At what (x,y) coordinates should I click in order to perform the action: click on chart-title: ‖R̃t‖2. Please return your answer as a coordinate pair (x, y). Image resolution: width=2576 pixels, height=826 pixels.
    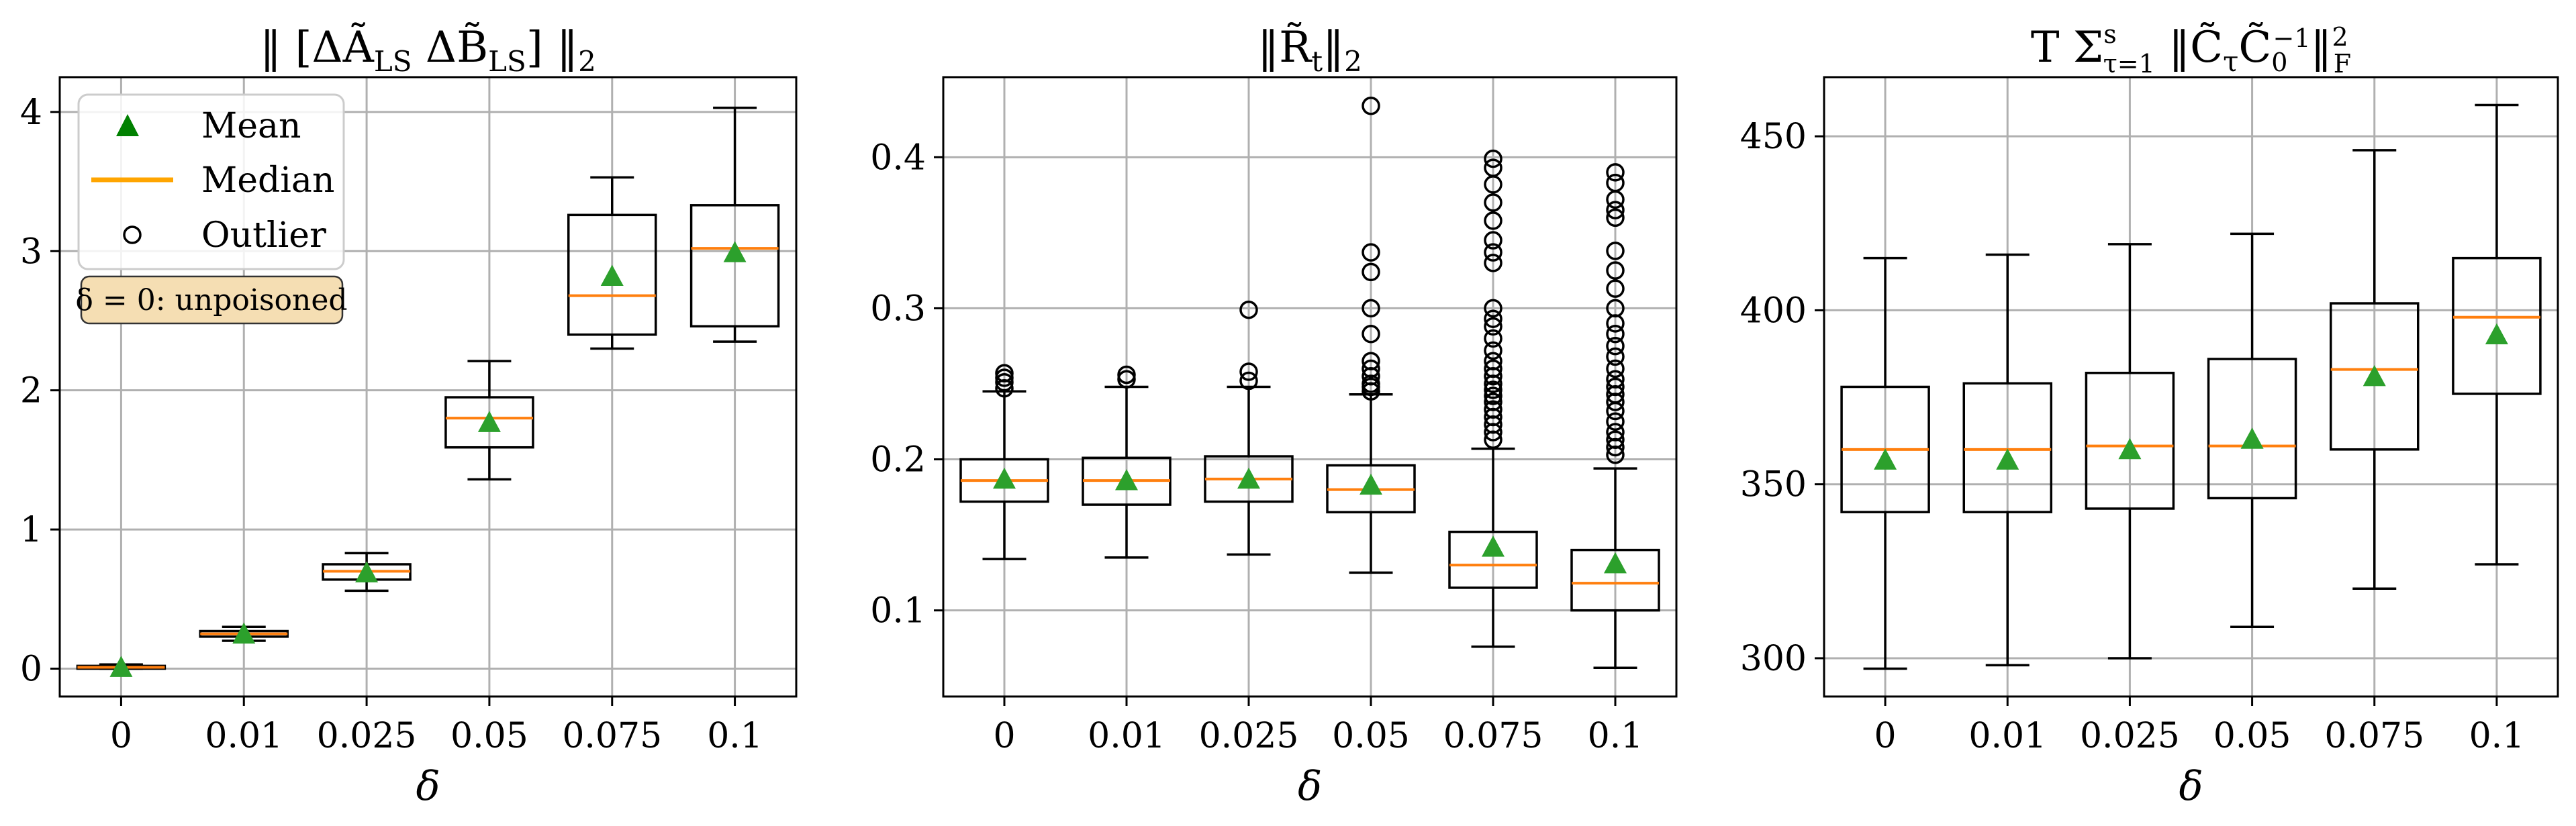
    Looking at the image, I should click on (1309, 50).